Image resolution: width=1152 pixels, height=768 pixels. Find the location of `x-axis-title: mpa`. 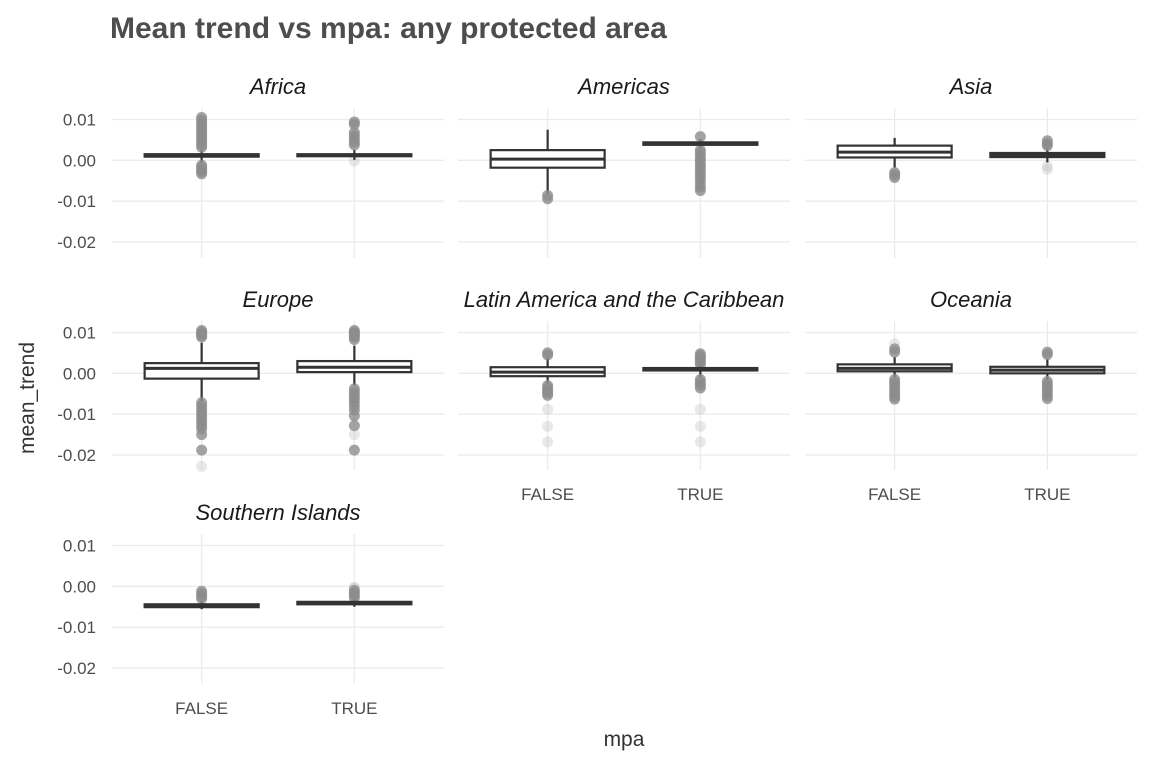

x-axis-title: mpa is located at coordinates (624, 739).